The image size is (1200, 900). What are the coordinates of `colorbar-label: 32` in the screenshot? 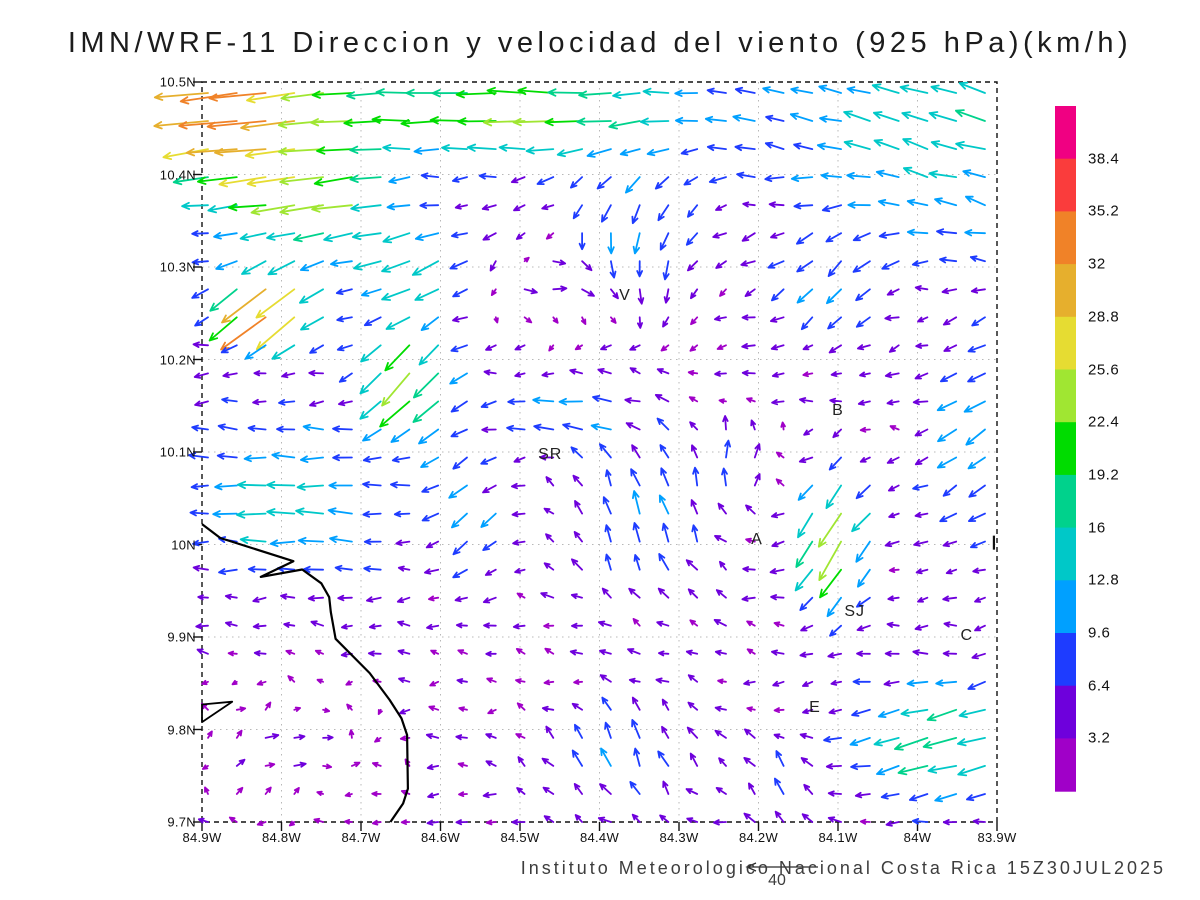 It's located at (1097, 264).